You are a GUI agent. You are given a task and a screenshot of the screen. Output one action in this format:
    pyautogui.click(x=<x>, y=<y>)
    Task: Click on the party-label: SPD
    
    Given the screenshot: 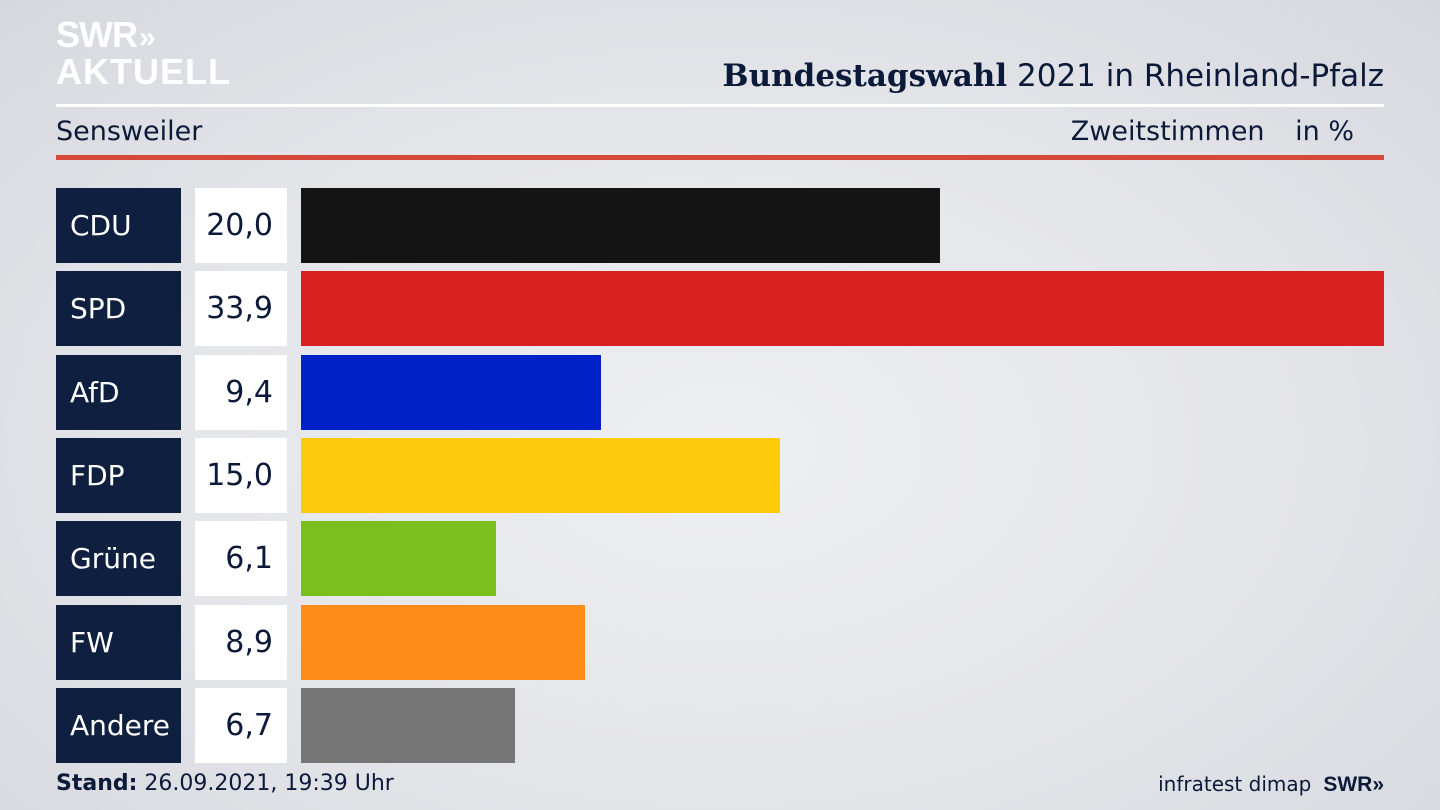 What is the action you would take?
    pyautogui.click(x=118, y=308)
    